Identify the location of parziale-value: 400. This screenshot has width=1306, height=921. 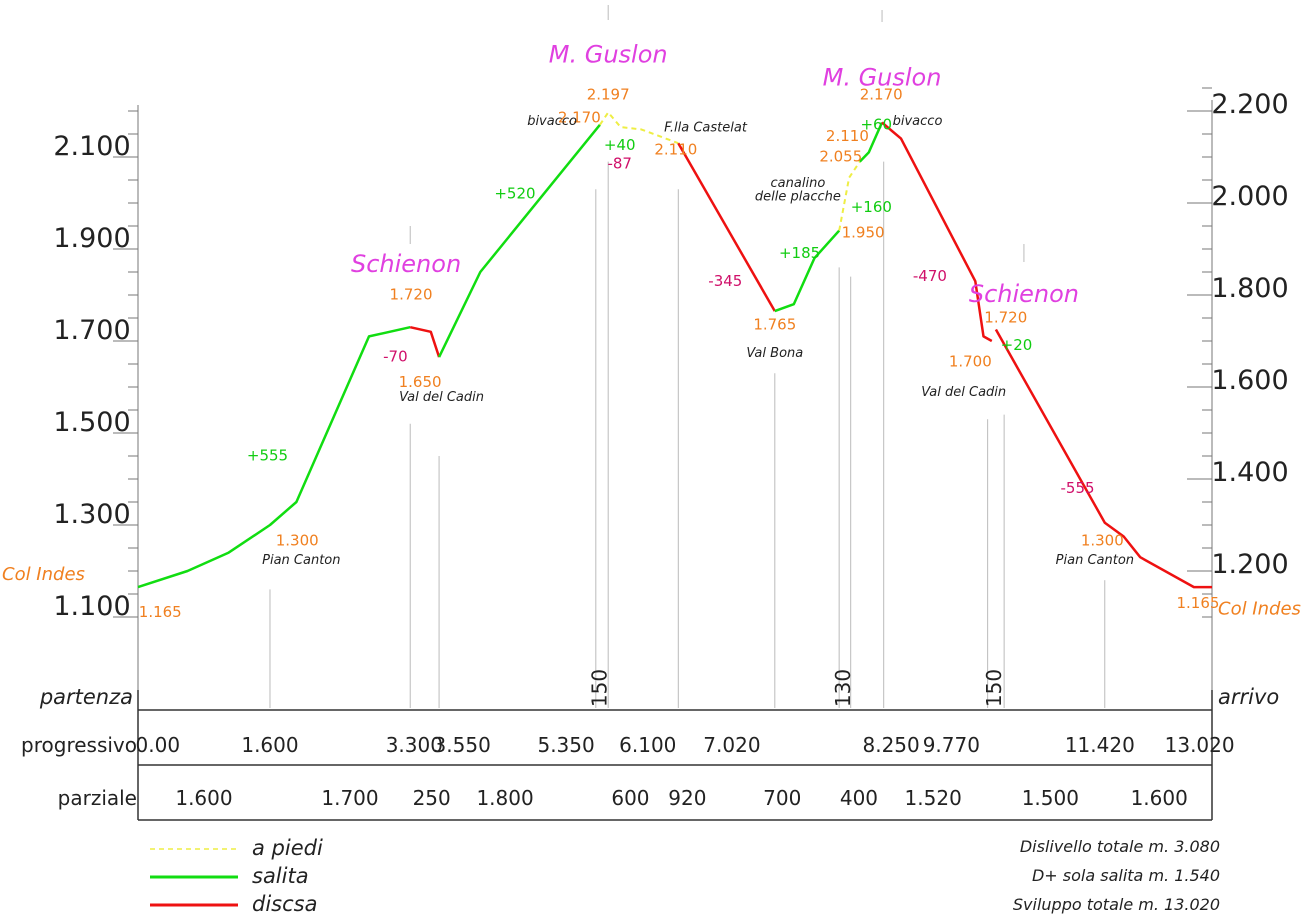
(859, 798).